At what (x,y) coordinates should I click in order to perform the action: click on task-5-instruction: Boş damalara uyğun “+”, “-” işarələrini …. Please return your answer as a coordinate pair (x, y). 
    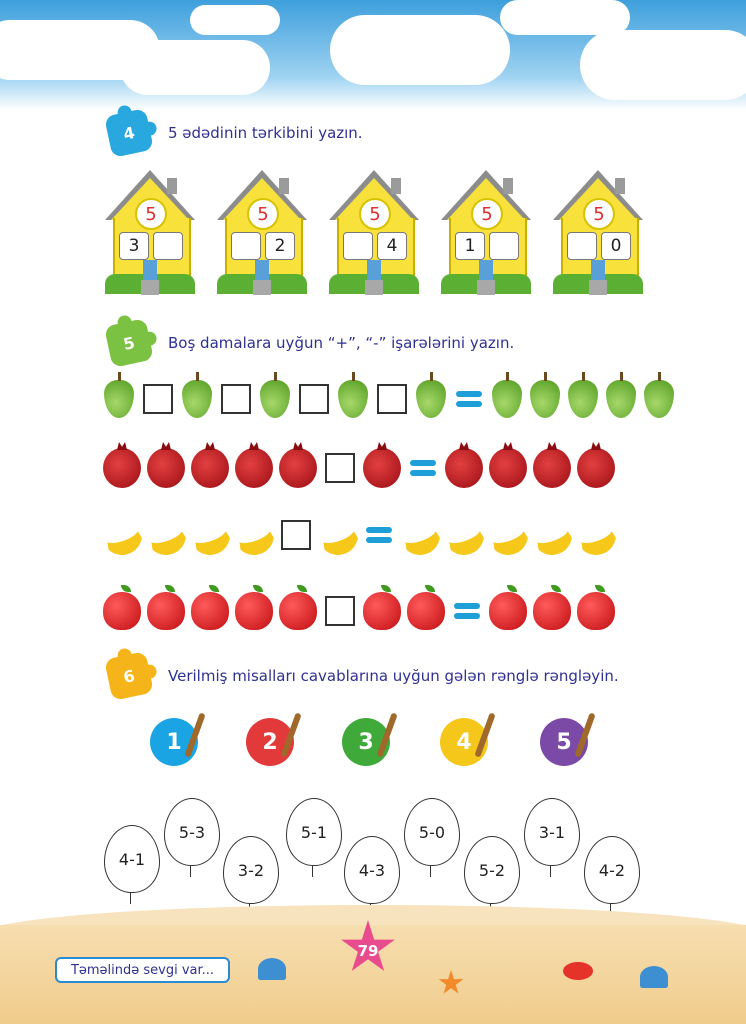
    Looking at the image, I should click on (341, 343).